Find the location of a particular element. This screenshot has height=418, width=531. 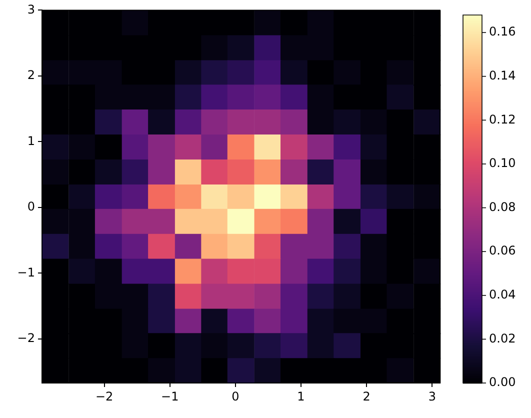

x-tick-label: 1 is located at coordinates (301, 396).